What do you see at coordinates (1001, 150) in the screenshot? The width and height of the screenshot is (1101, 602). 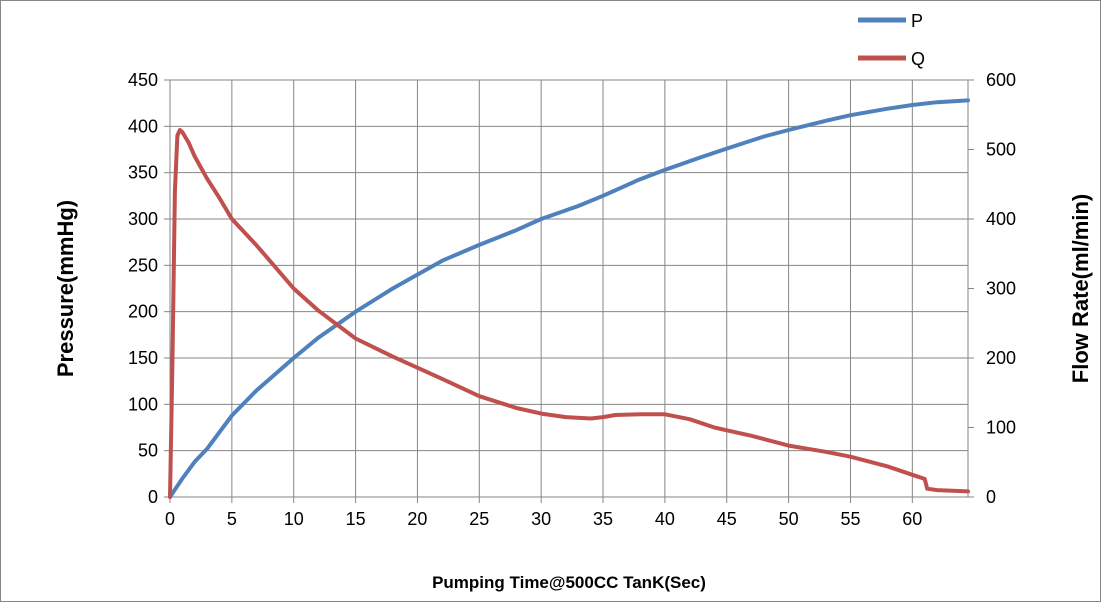 I see `y-right-tick-label-500: 500` at bounding box center [1001, 150].